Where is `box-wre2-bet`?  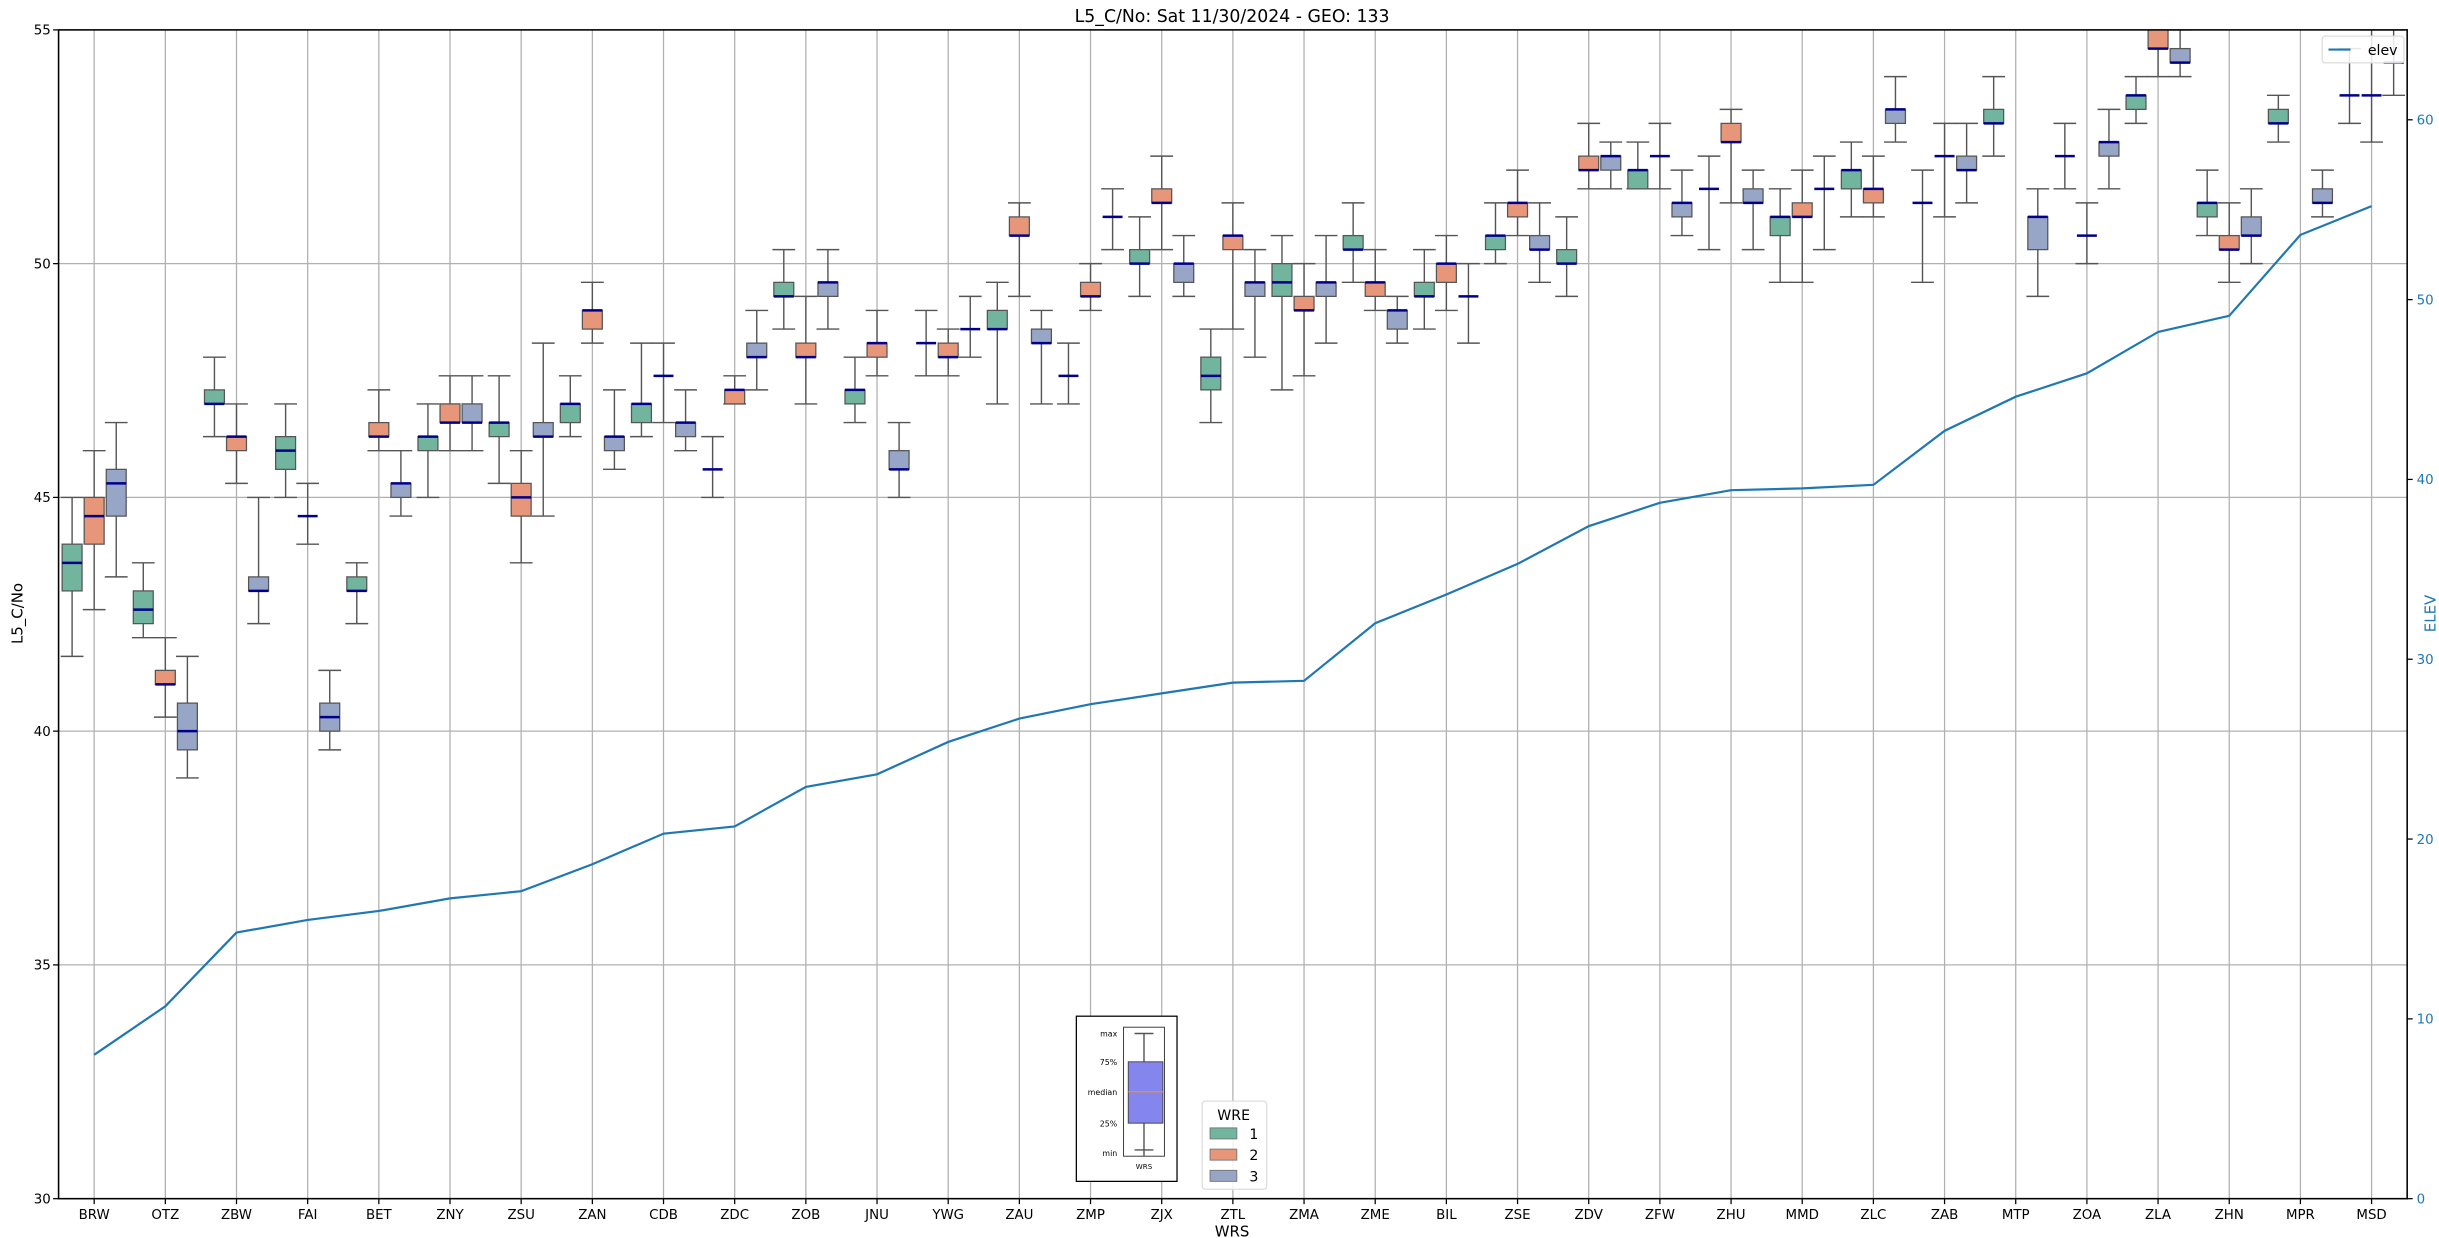 box-wre2-bet is located at coordinates (379, 420).